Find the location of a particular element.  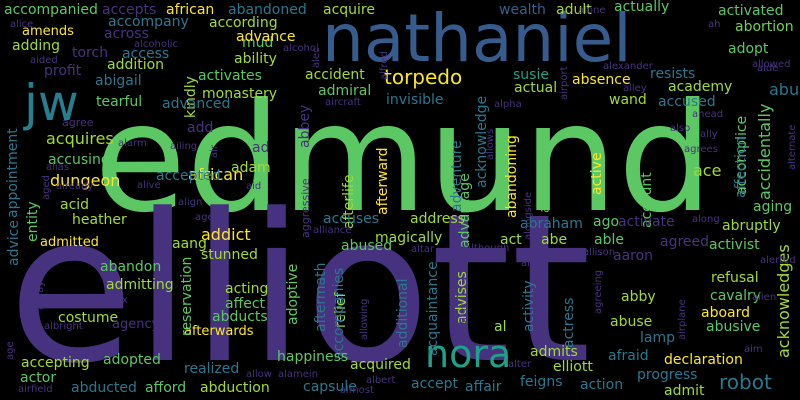

word-acquired: acquired is located at coordinates (380, 365).